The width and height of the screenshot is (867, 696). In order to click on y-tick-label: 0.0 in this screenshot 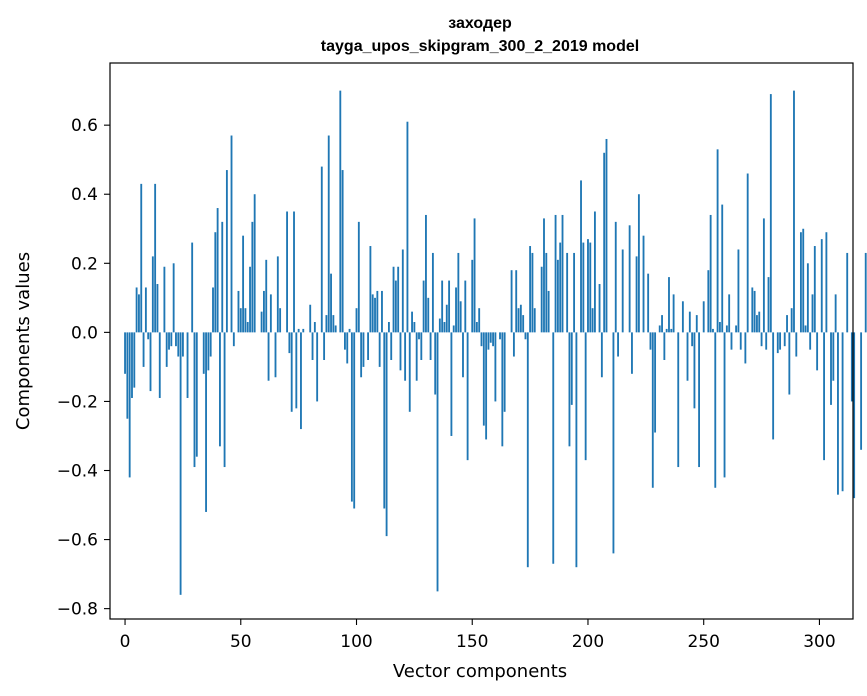, I will do `click(84, 333)`.